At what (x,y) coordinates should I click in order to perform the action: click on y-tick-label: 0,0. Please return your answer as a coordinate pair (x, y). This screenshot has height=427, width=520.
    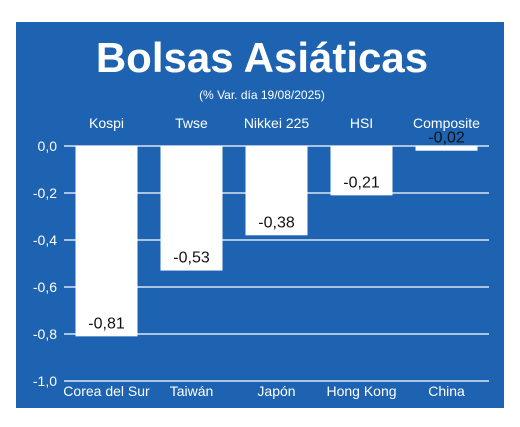
    Looking at the image, I should click on (48, 146).